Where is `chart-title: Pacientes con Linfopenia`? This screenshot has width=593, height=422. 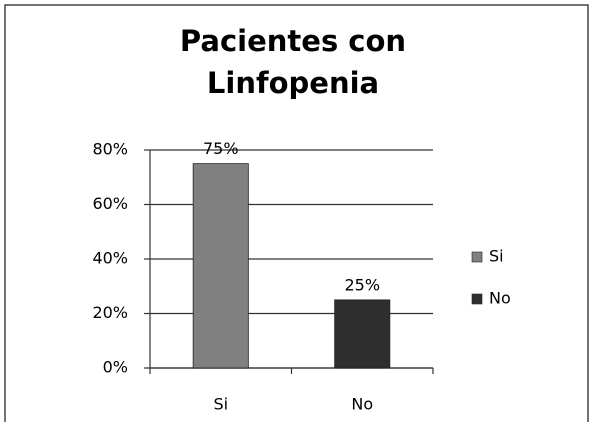
chart-title: Pacientes con Linfopenia is located at coordinates (293, 62).